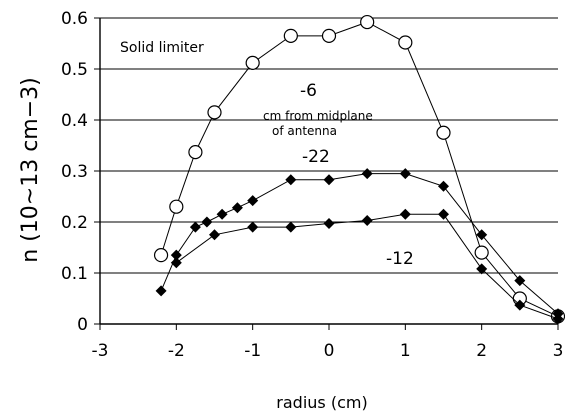 The width and height of the screenshot is (565, 417). Describe the element at coordinates (74, 172) in the screenshot. I see `y-tick-label-3: 0.3` at that location.